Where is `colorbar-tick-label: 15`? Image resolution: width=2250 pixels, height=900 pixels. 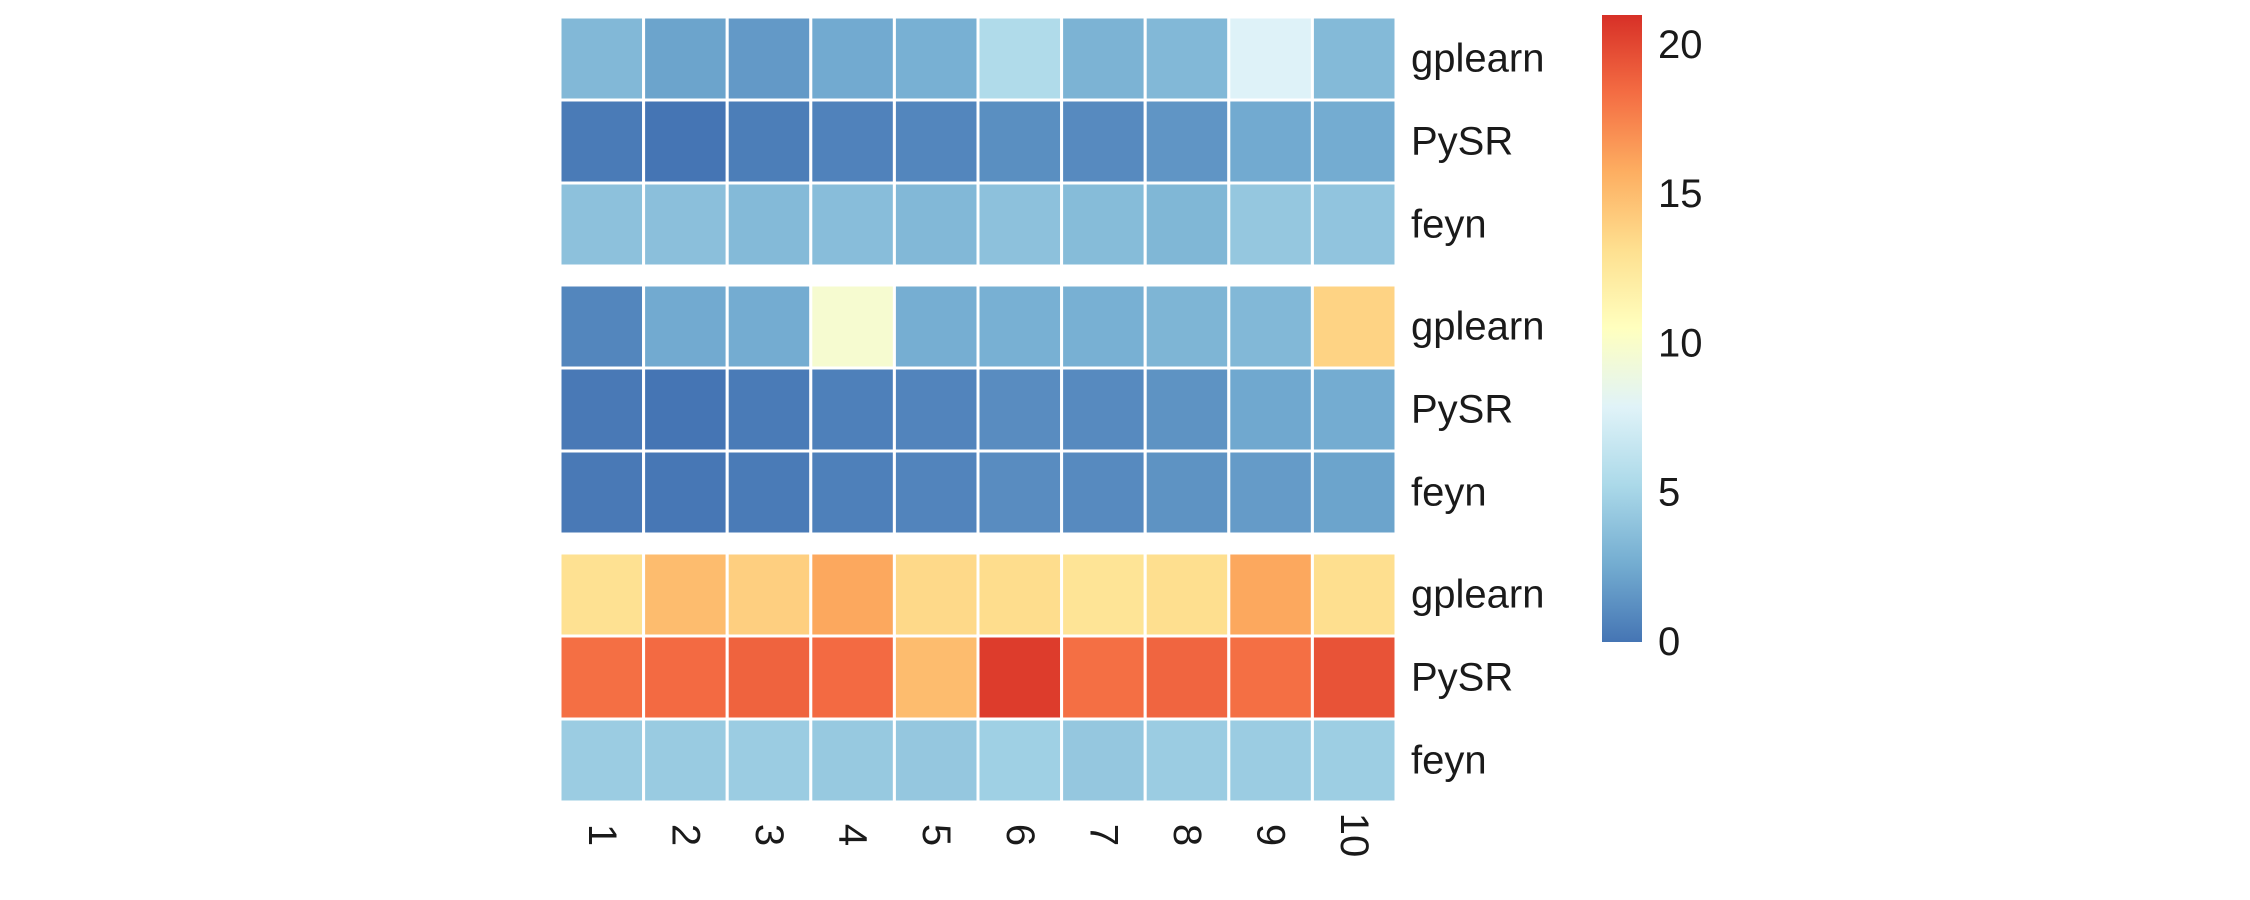
colorbar-tick-label: 15 is located at coordinates (1680, 194).